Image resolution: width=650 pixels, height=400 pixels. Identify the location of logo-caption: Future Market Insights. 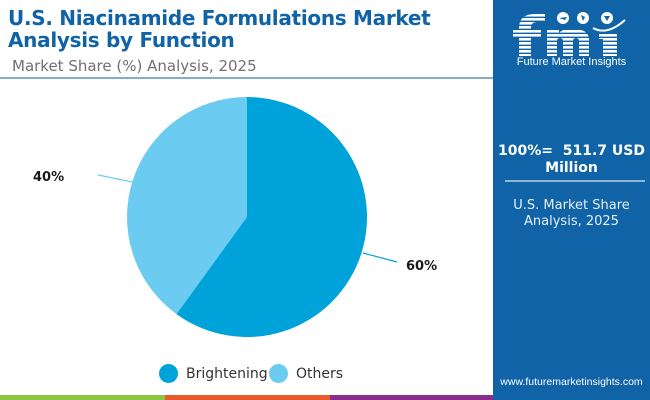
(571, 62).